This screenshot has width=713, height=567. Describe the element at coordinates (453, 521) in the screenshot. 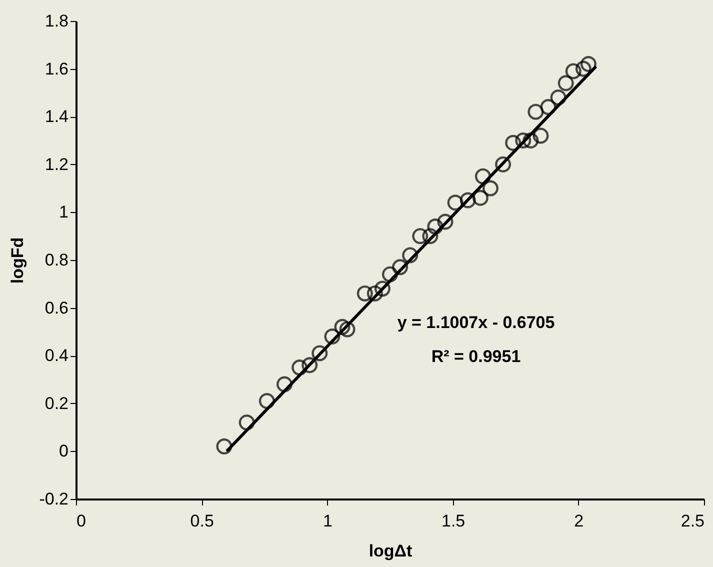

I see `x-tick-label: 1.5` at that location.